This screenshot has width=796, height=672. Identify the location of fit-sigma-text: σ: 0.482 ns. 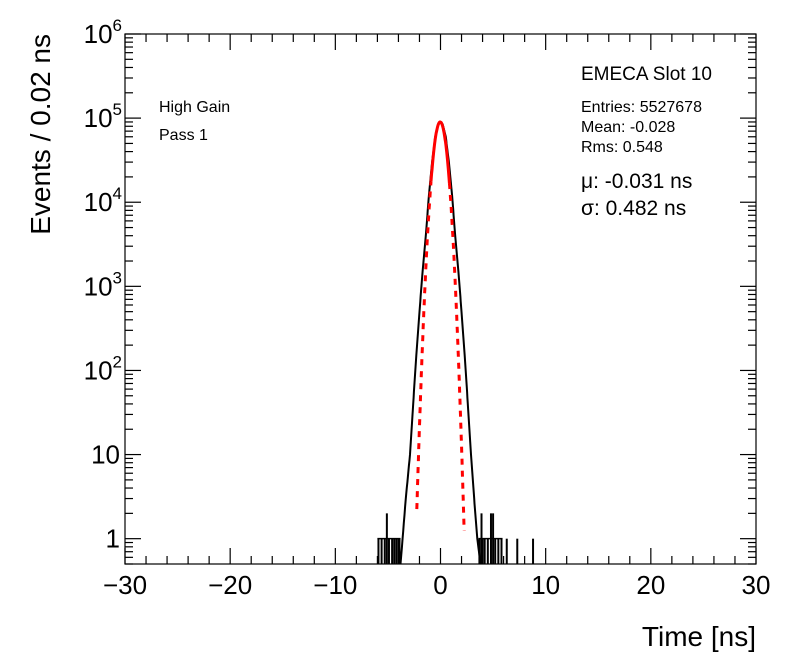
(633, 208).